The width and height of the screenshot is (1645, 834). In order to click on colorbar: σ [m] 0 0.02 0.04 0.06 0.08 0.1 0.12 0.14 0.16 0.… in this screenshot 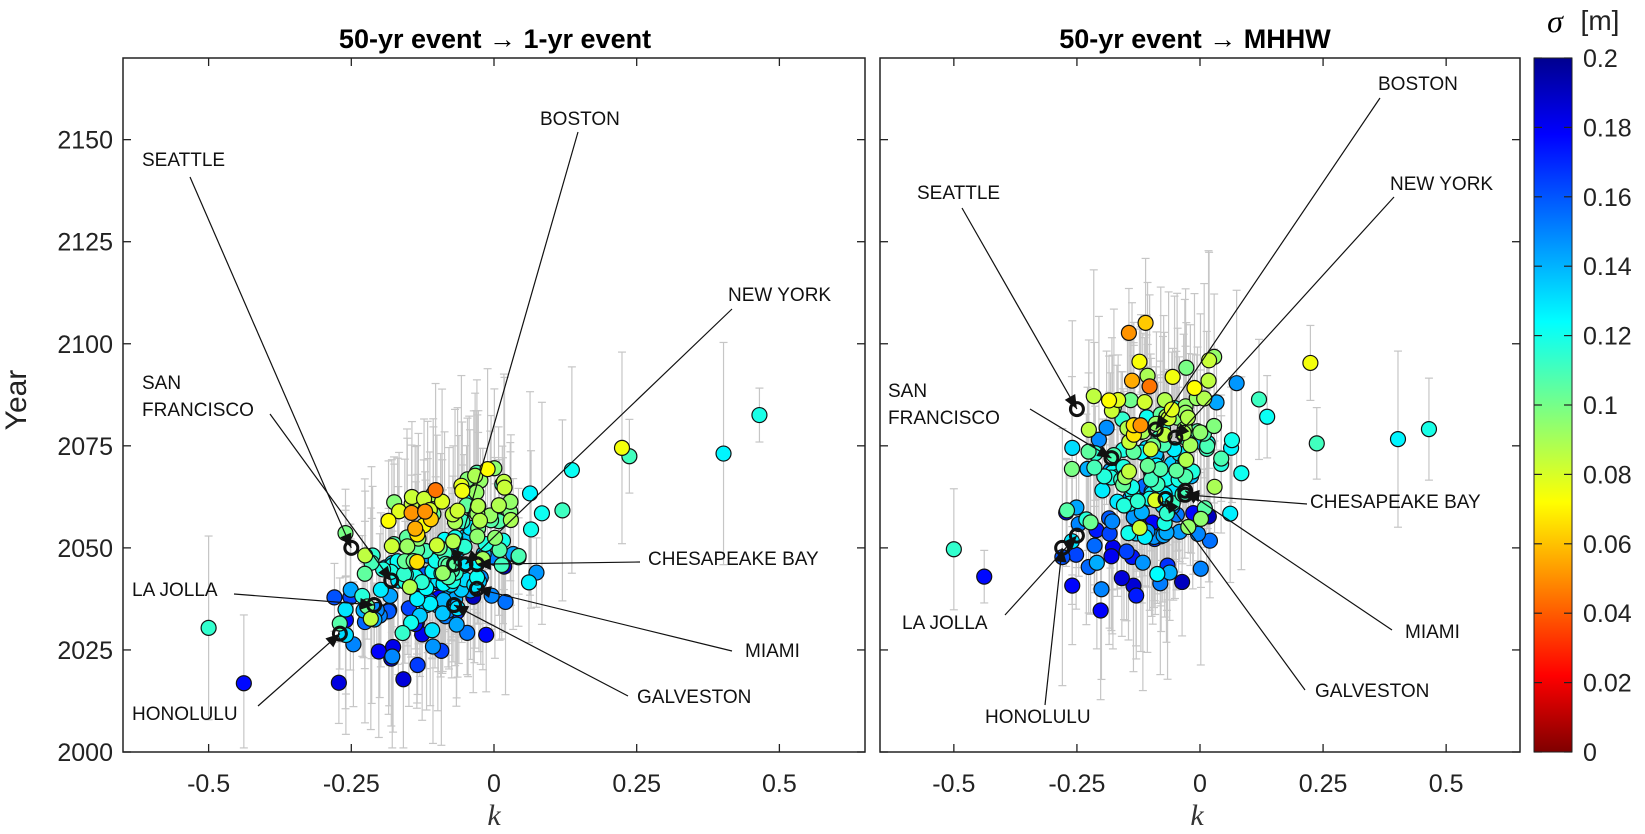, I will do `click(1582, 385)`.